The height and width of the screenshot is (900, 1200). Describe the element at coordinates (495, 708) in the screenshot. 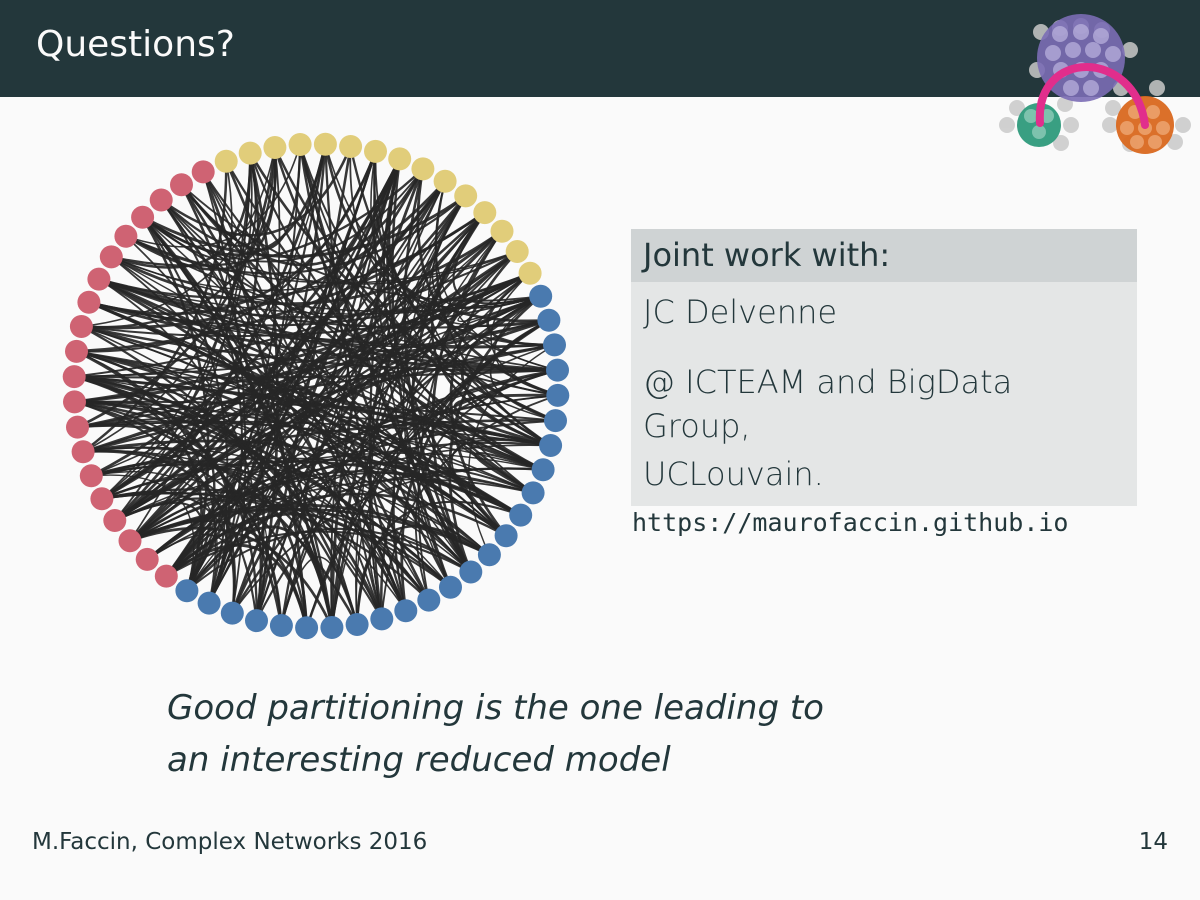

I see `quote-line-1: Good partitioning is the one leading to` at that location.